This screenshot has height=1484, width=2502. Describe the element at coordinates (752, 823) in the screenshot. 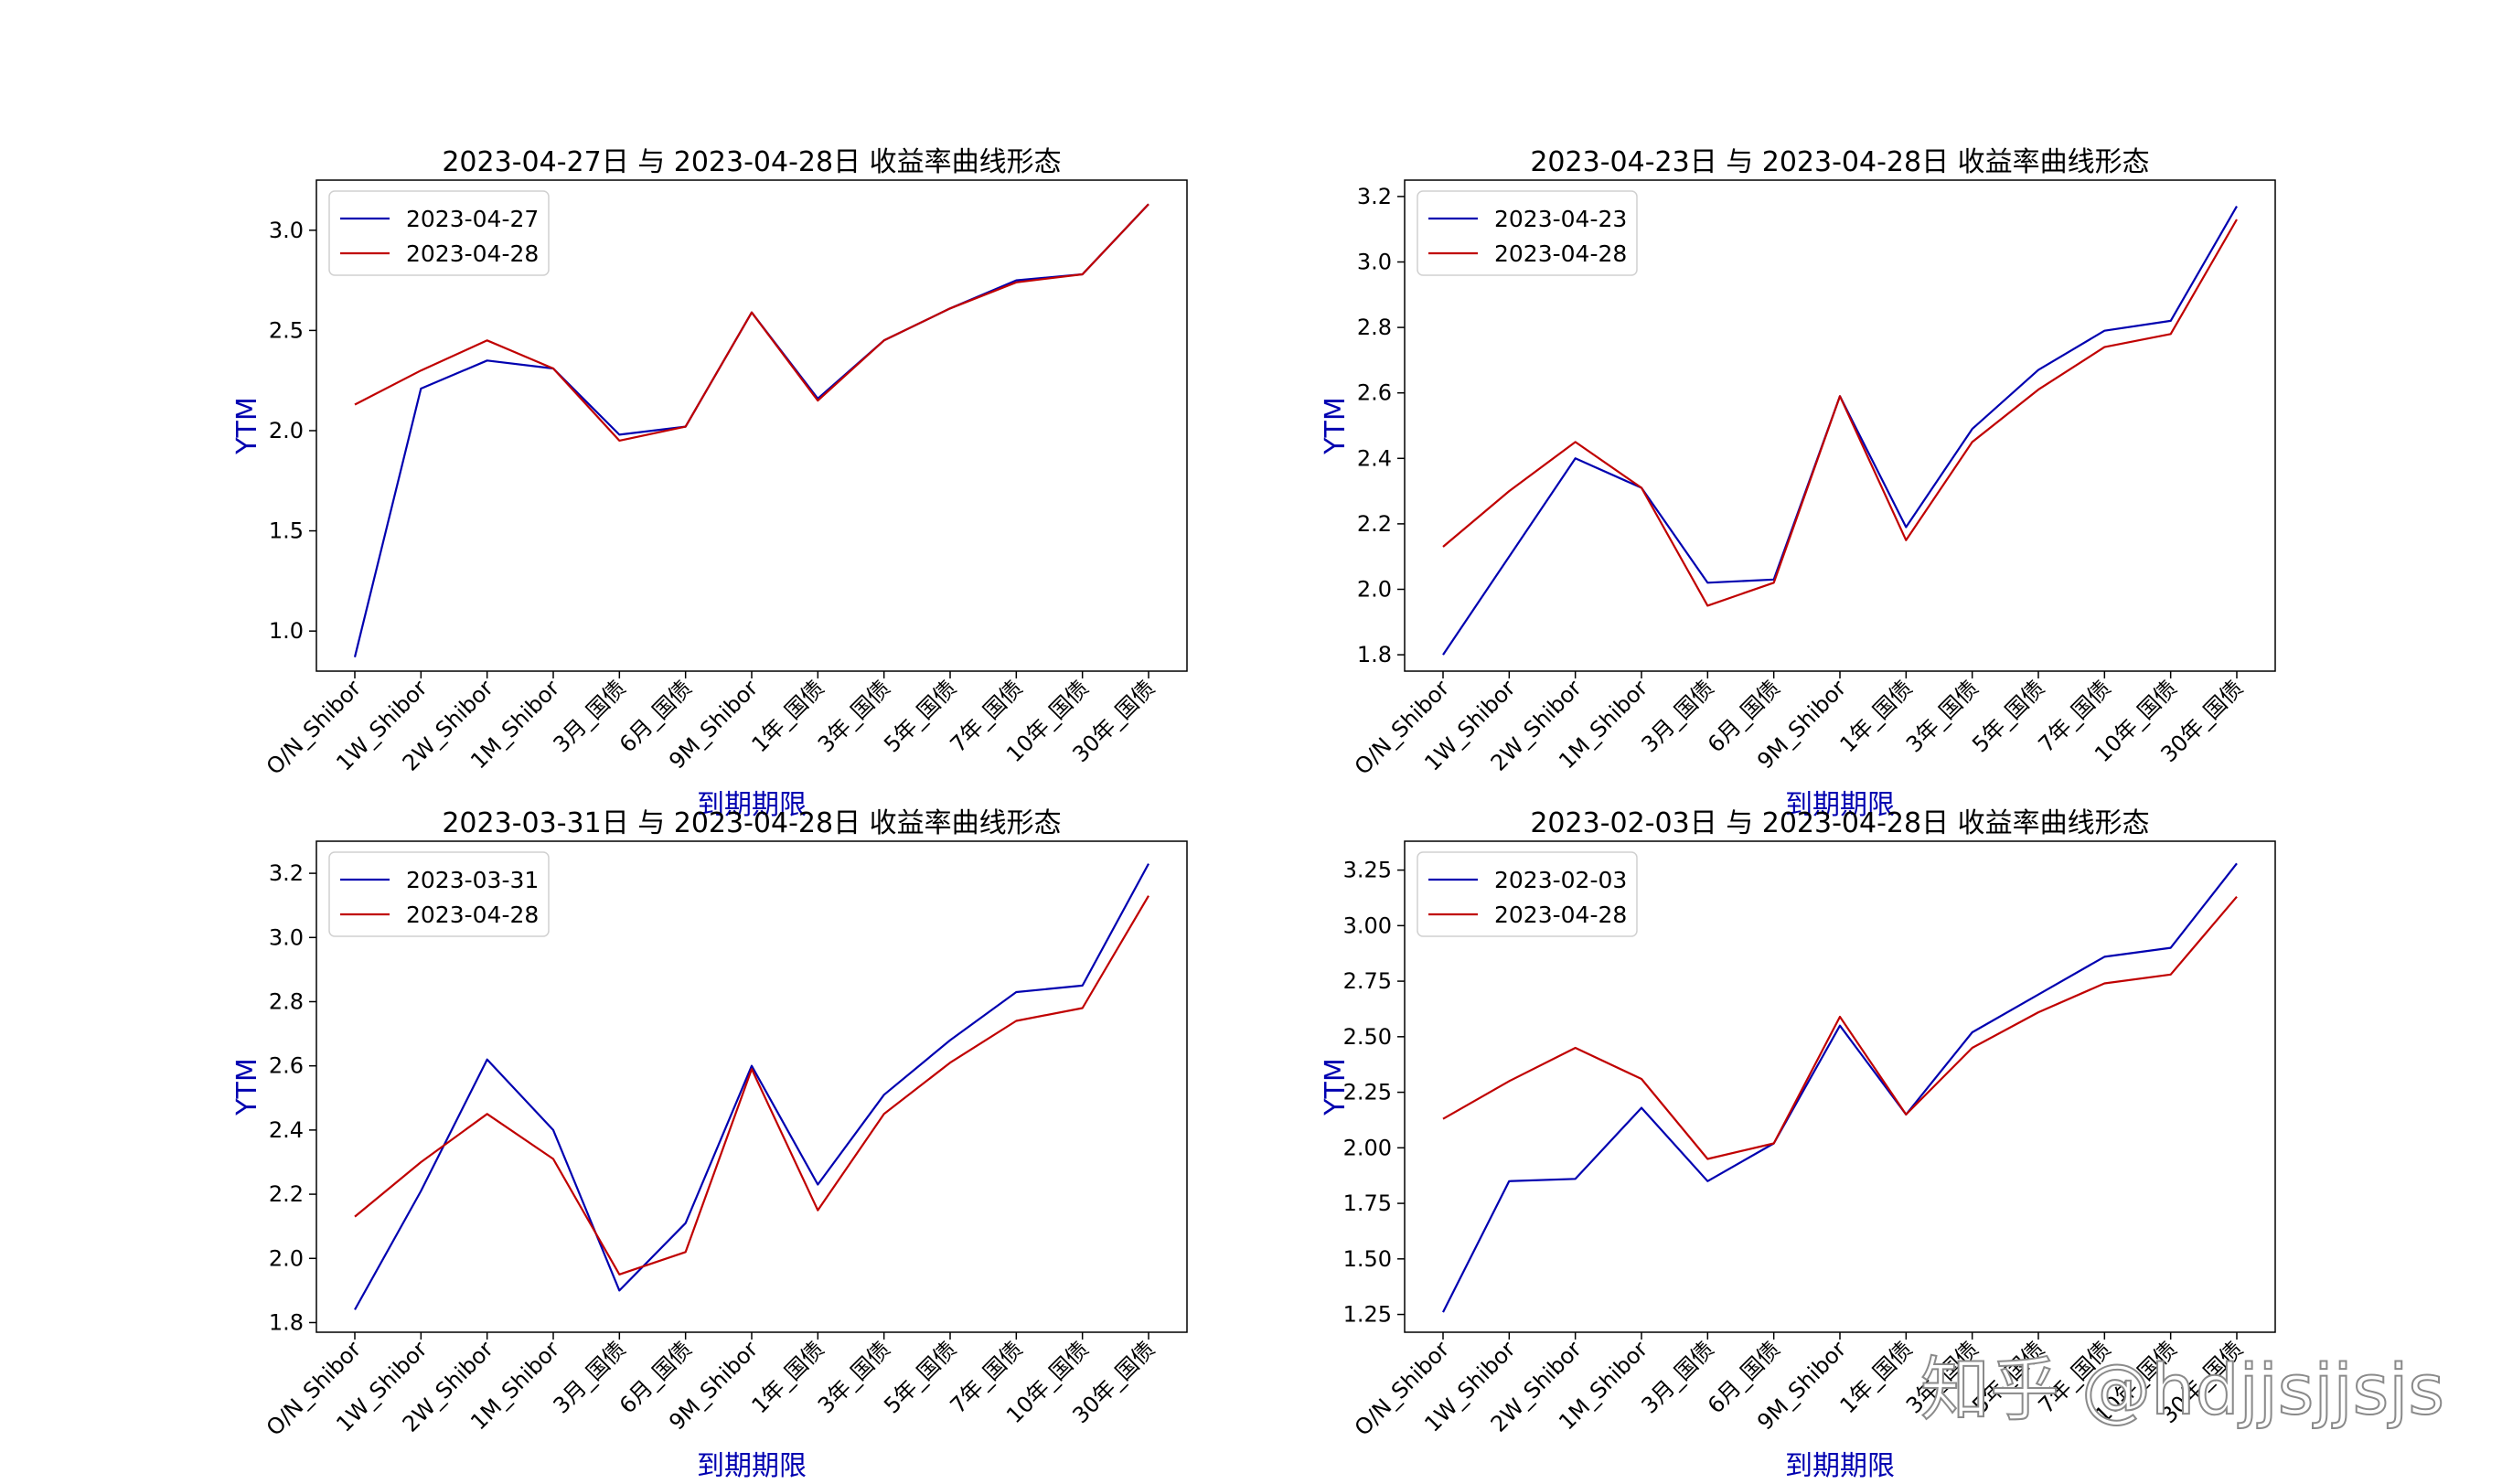

I see `chart-title: 2023-03-31日 与 2023-04-28日 收益率曲线形态` at that location.